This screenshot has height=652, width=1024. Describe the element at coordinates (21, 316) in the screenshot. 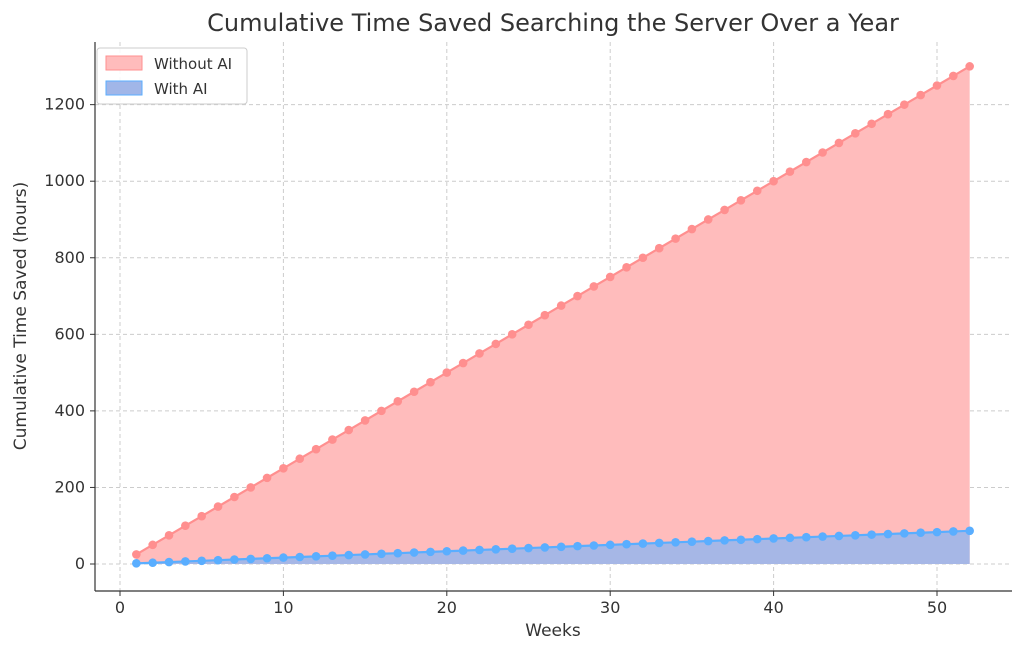

I see `y-axis-label: Cumulative Time Saved (hours)` at that location.